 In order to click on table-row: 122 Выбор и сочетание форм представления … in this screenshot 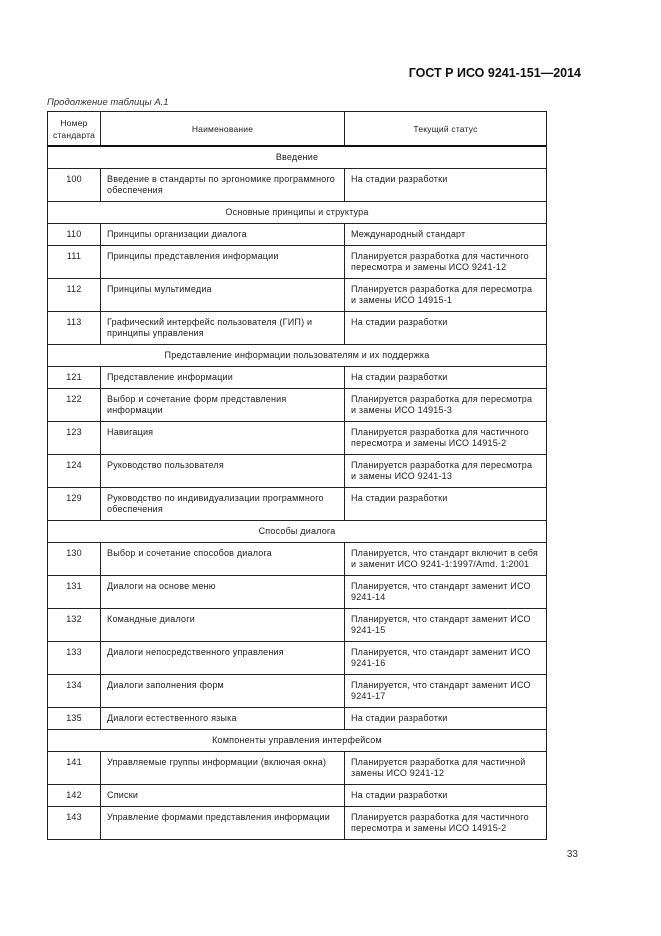, I will do `click(297, 405)`.